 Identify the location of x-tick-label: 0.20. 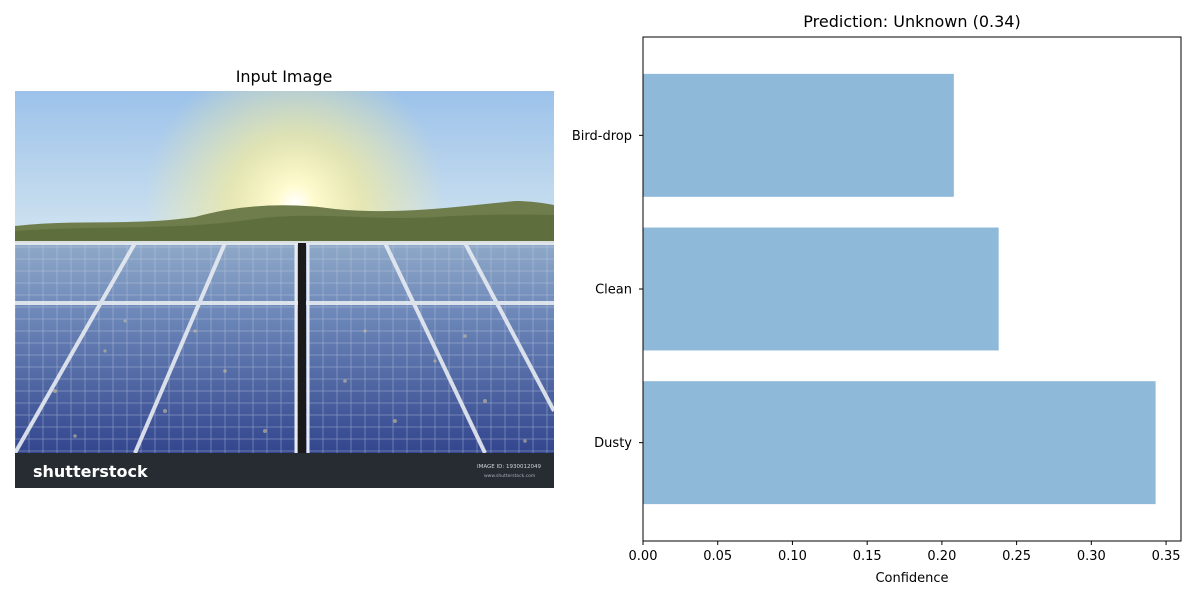
(941, 556).